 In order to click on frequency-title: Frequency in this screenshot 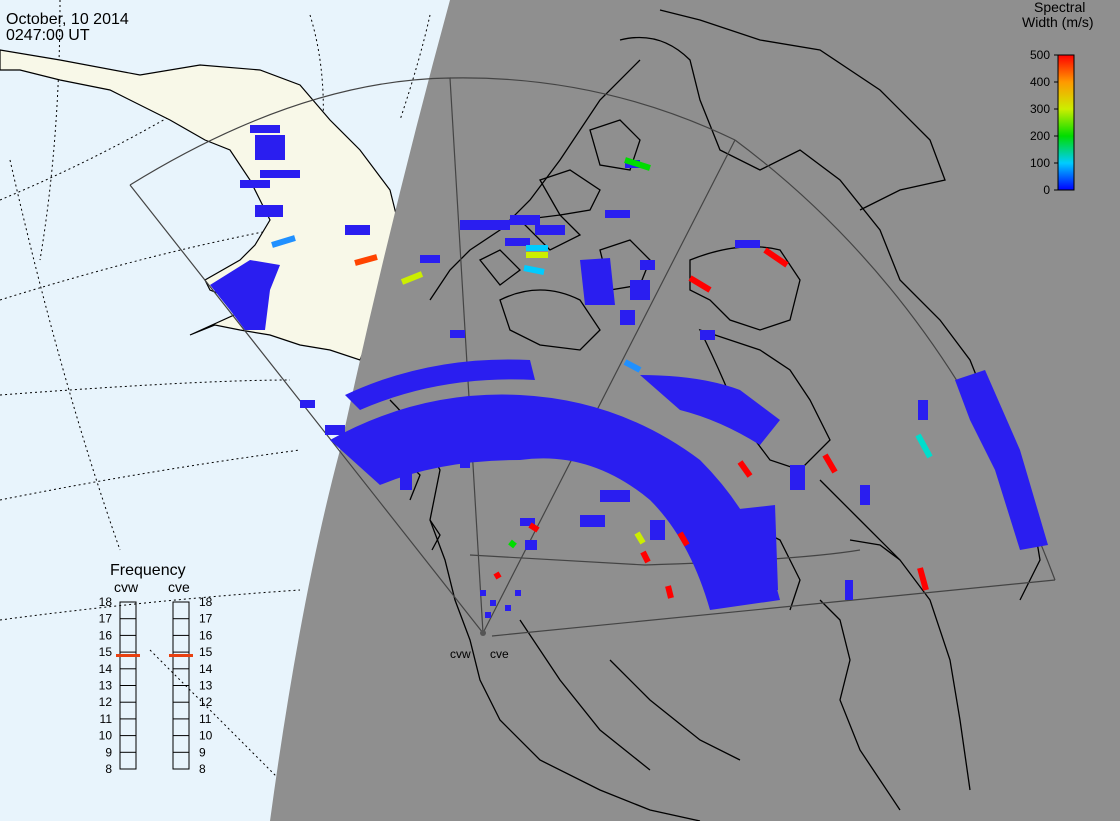, I will do `click(148, 570)`.